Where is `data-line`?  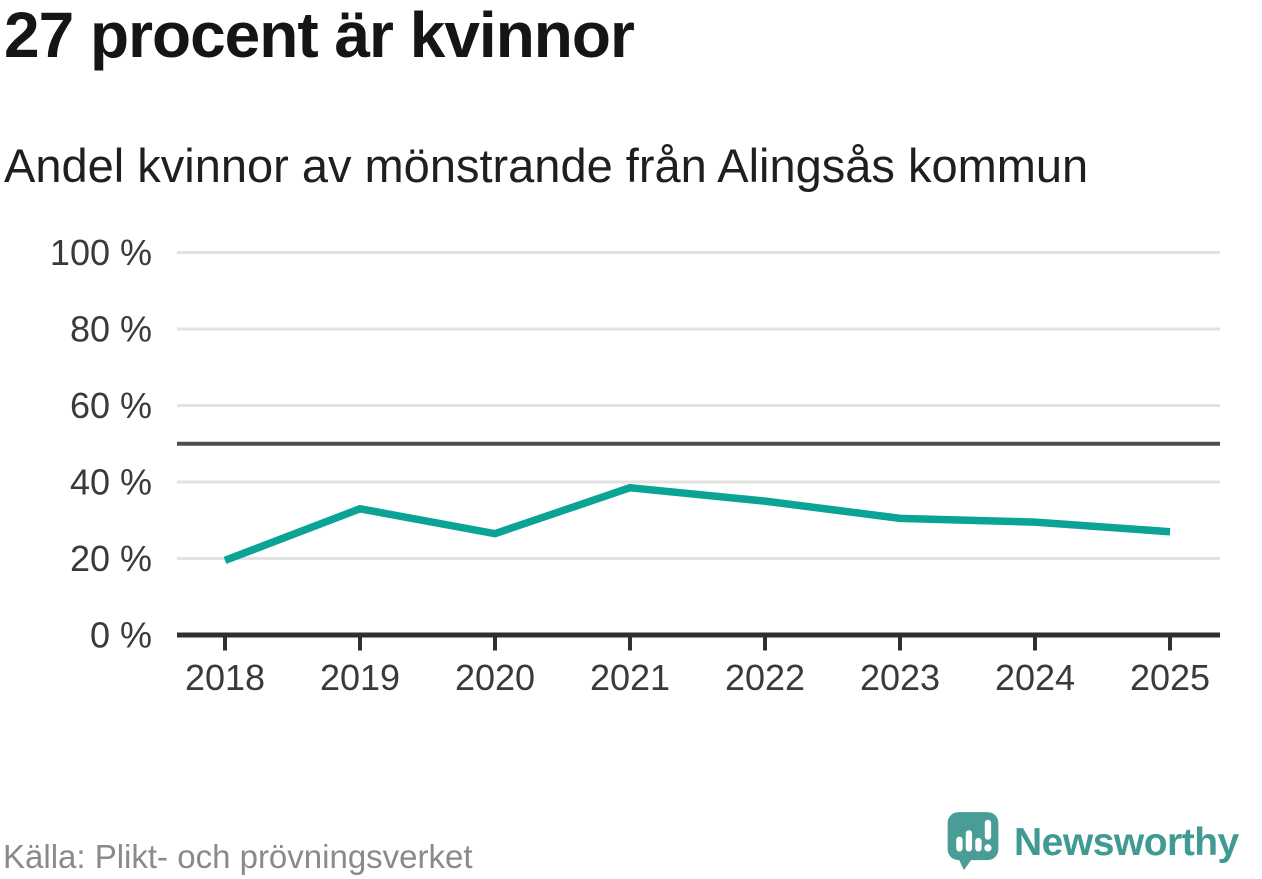
data-line is located at coordinates (697, 523).